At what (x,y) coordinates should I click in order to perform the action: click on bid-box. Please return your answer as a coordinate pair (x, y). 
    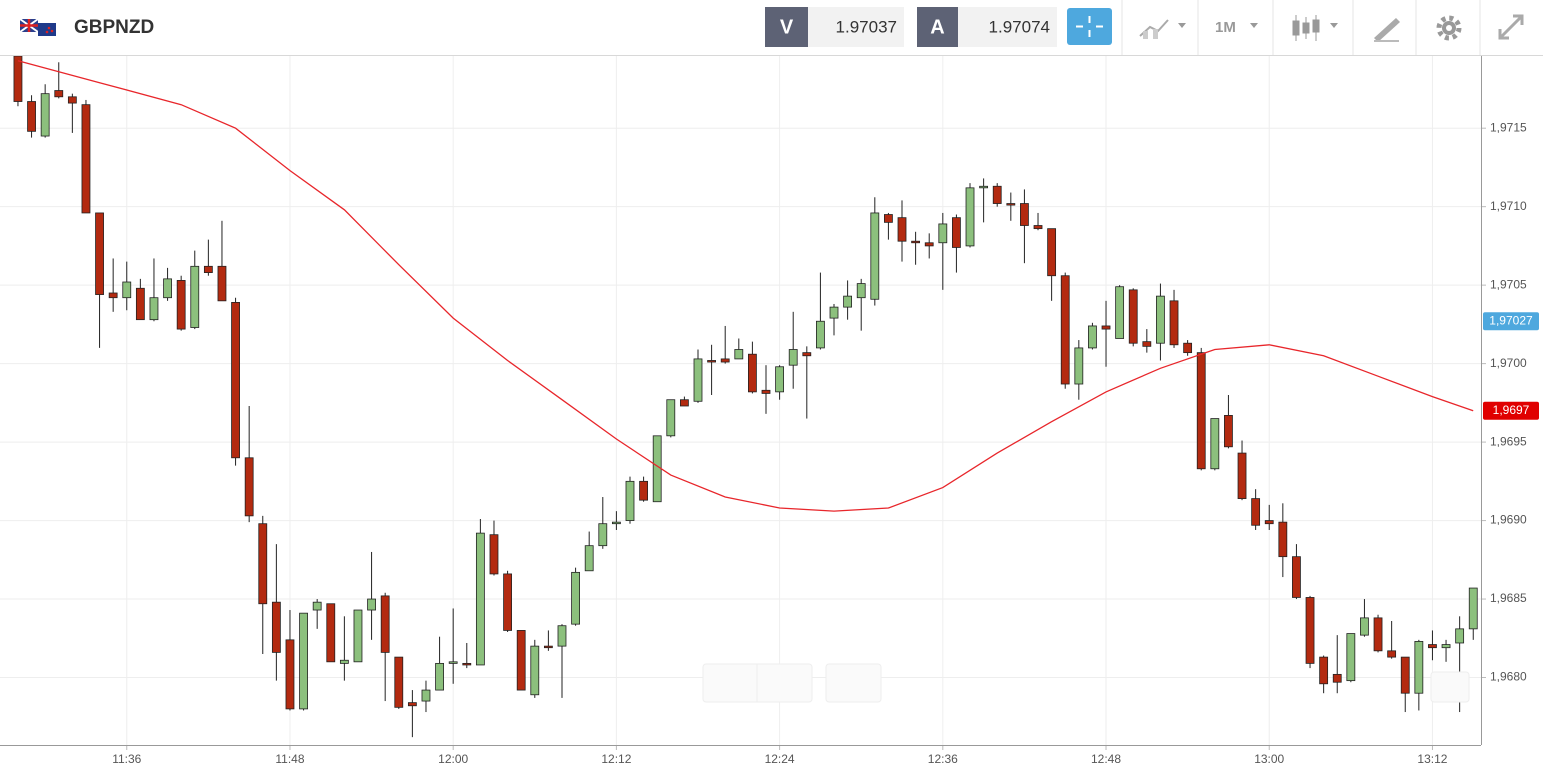
    Looking at the image, I should click on (856, 27).